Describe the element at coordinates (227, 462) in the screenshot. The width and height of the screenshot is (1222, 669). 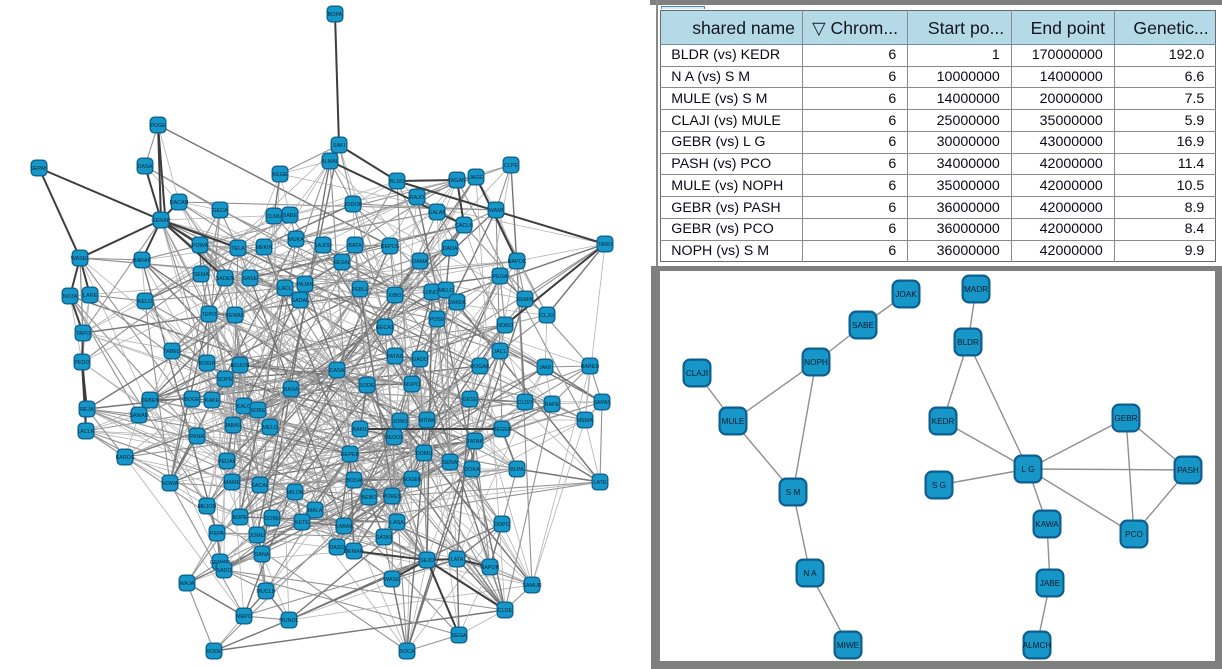
I see `svg-text: PEDAK` at that location.